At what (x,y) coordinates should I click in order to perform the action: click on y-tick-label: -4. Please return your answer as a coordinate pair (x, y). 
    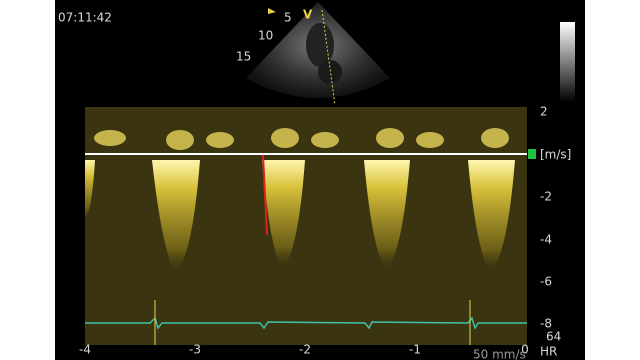
    Looking at the image, I should click on (546, 240).